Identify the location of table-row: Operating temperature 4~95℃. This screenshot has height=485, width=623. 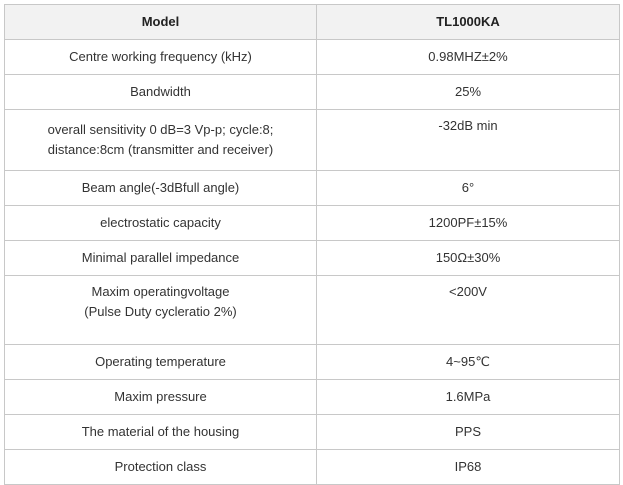
(312, 362).